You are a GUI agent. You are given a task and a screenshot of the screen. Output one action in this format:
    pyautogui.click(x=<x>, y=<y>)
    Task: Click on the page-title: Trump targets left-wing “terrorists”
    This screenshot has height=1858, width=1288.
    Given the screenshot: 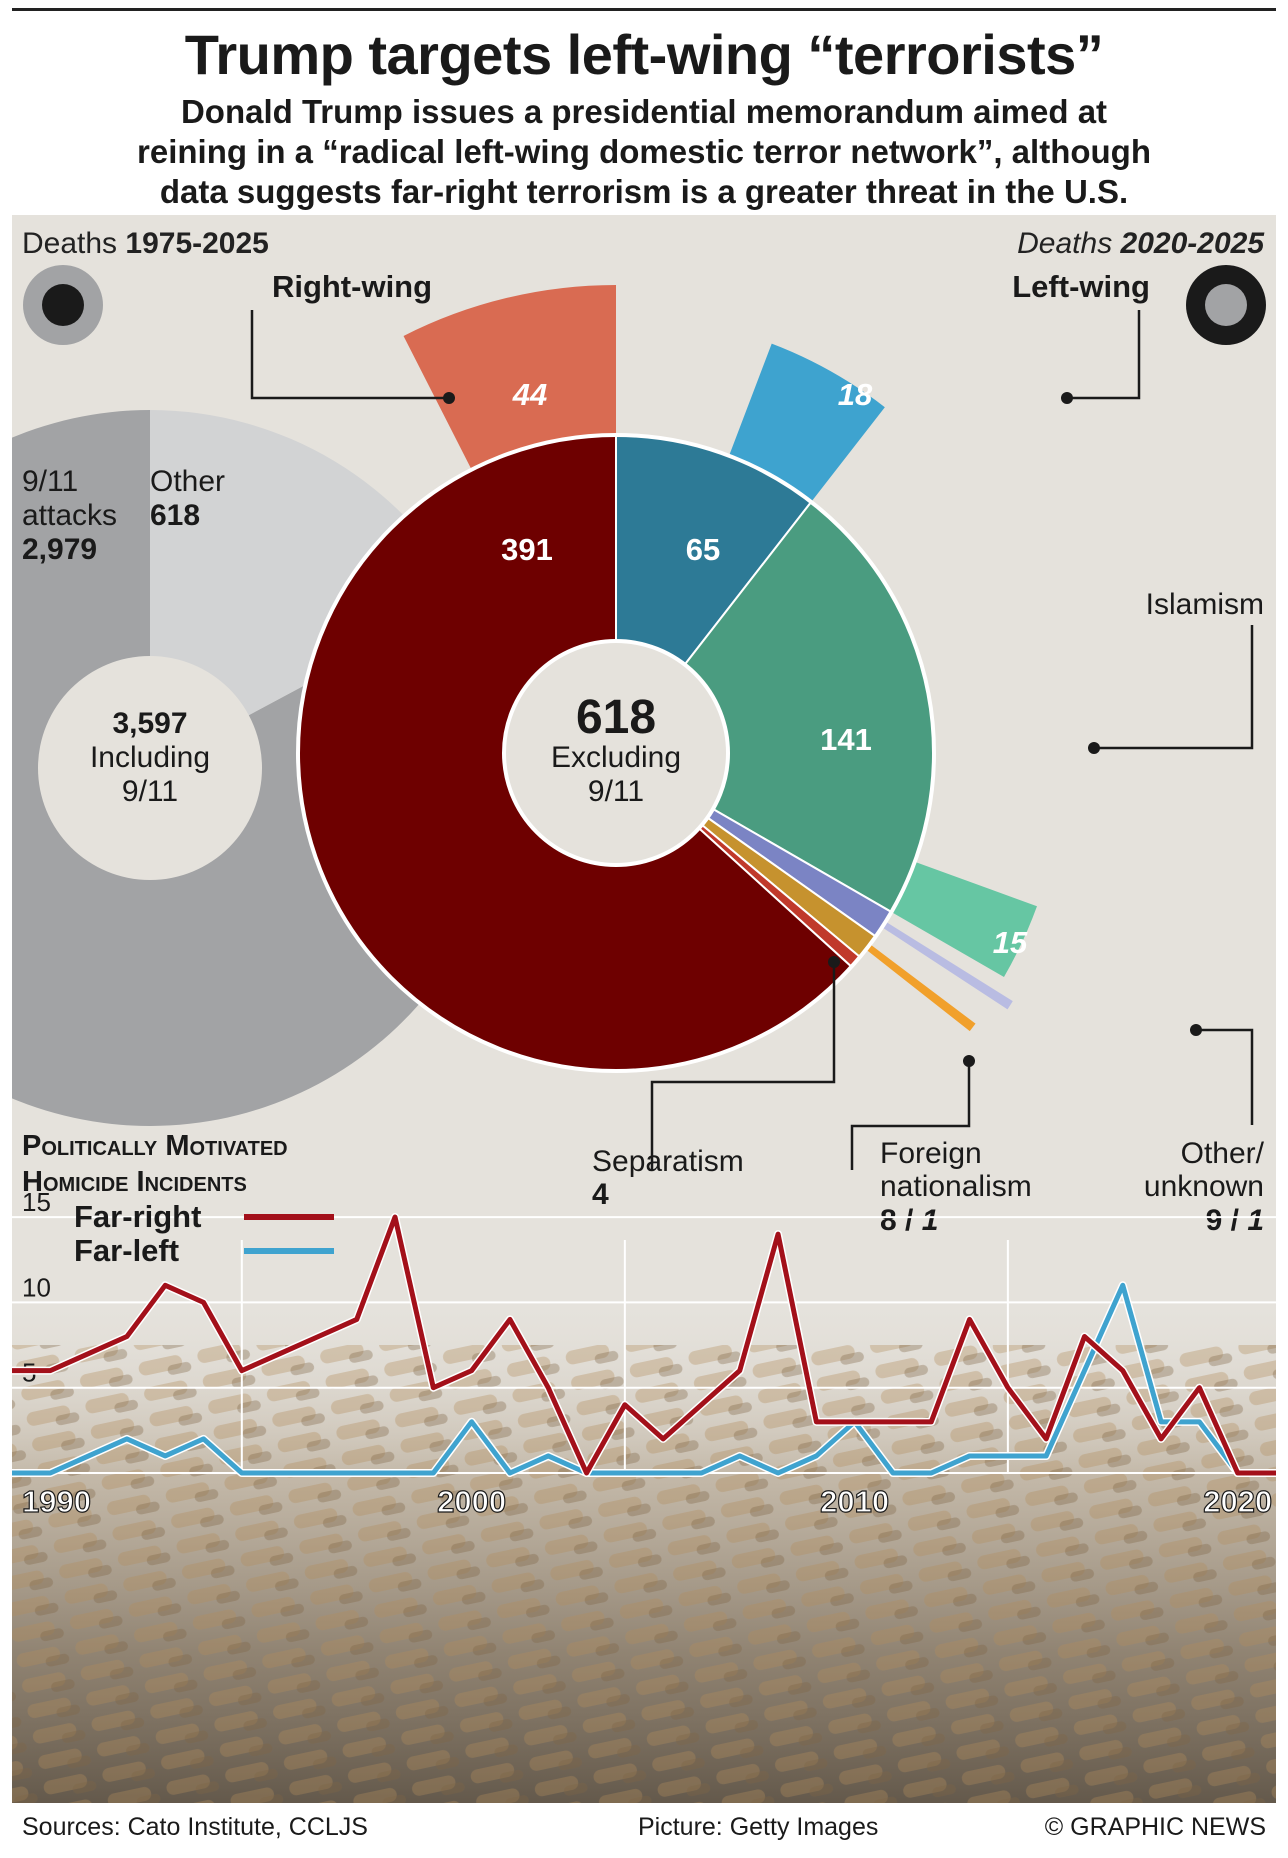 What is the action you would take?
    pyautogui.click(x=644, y=54)
    